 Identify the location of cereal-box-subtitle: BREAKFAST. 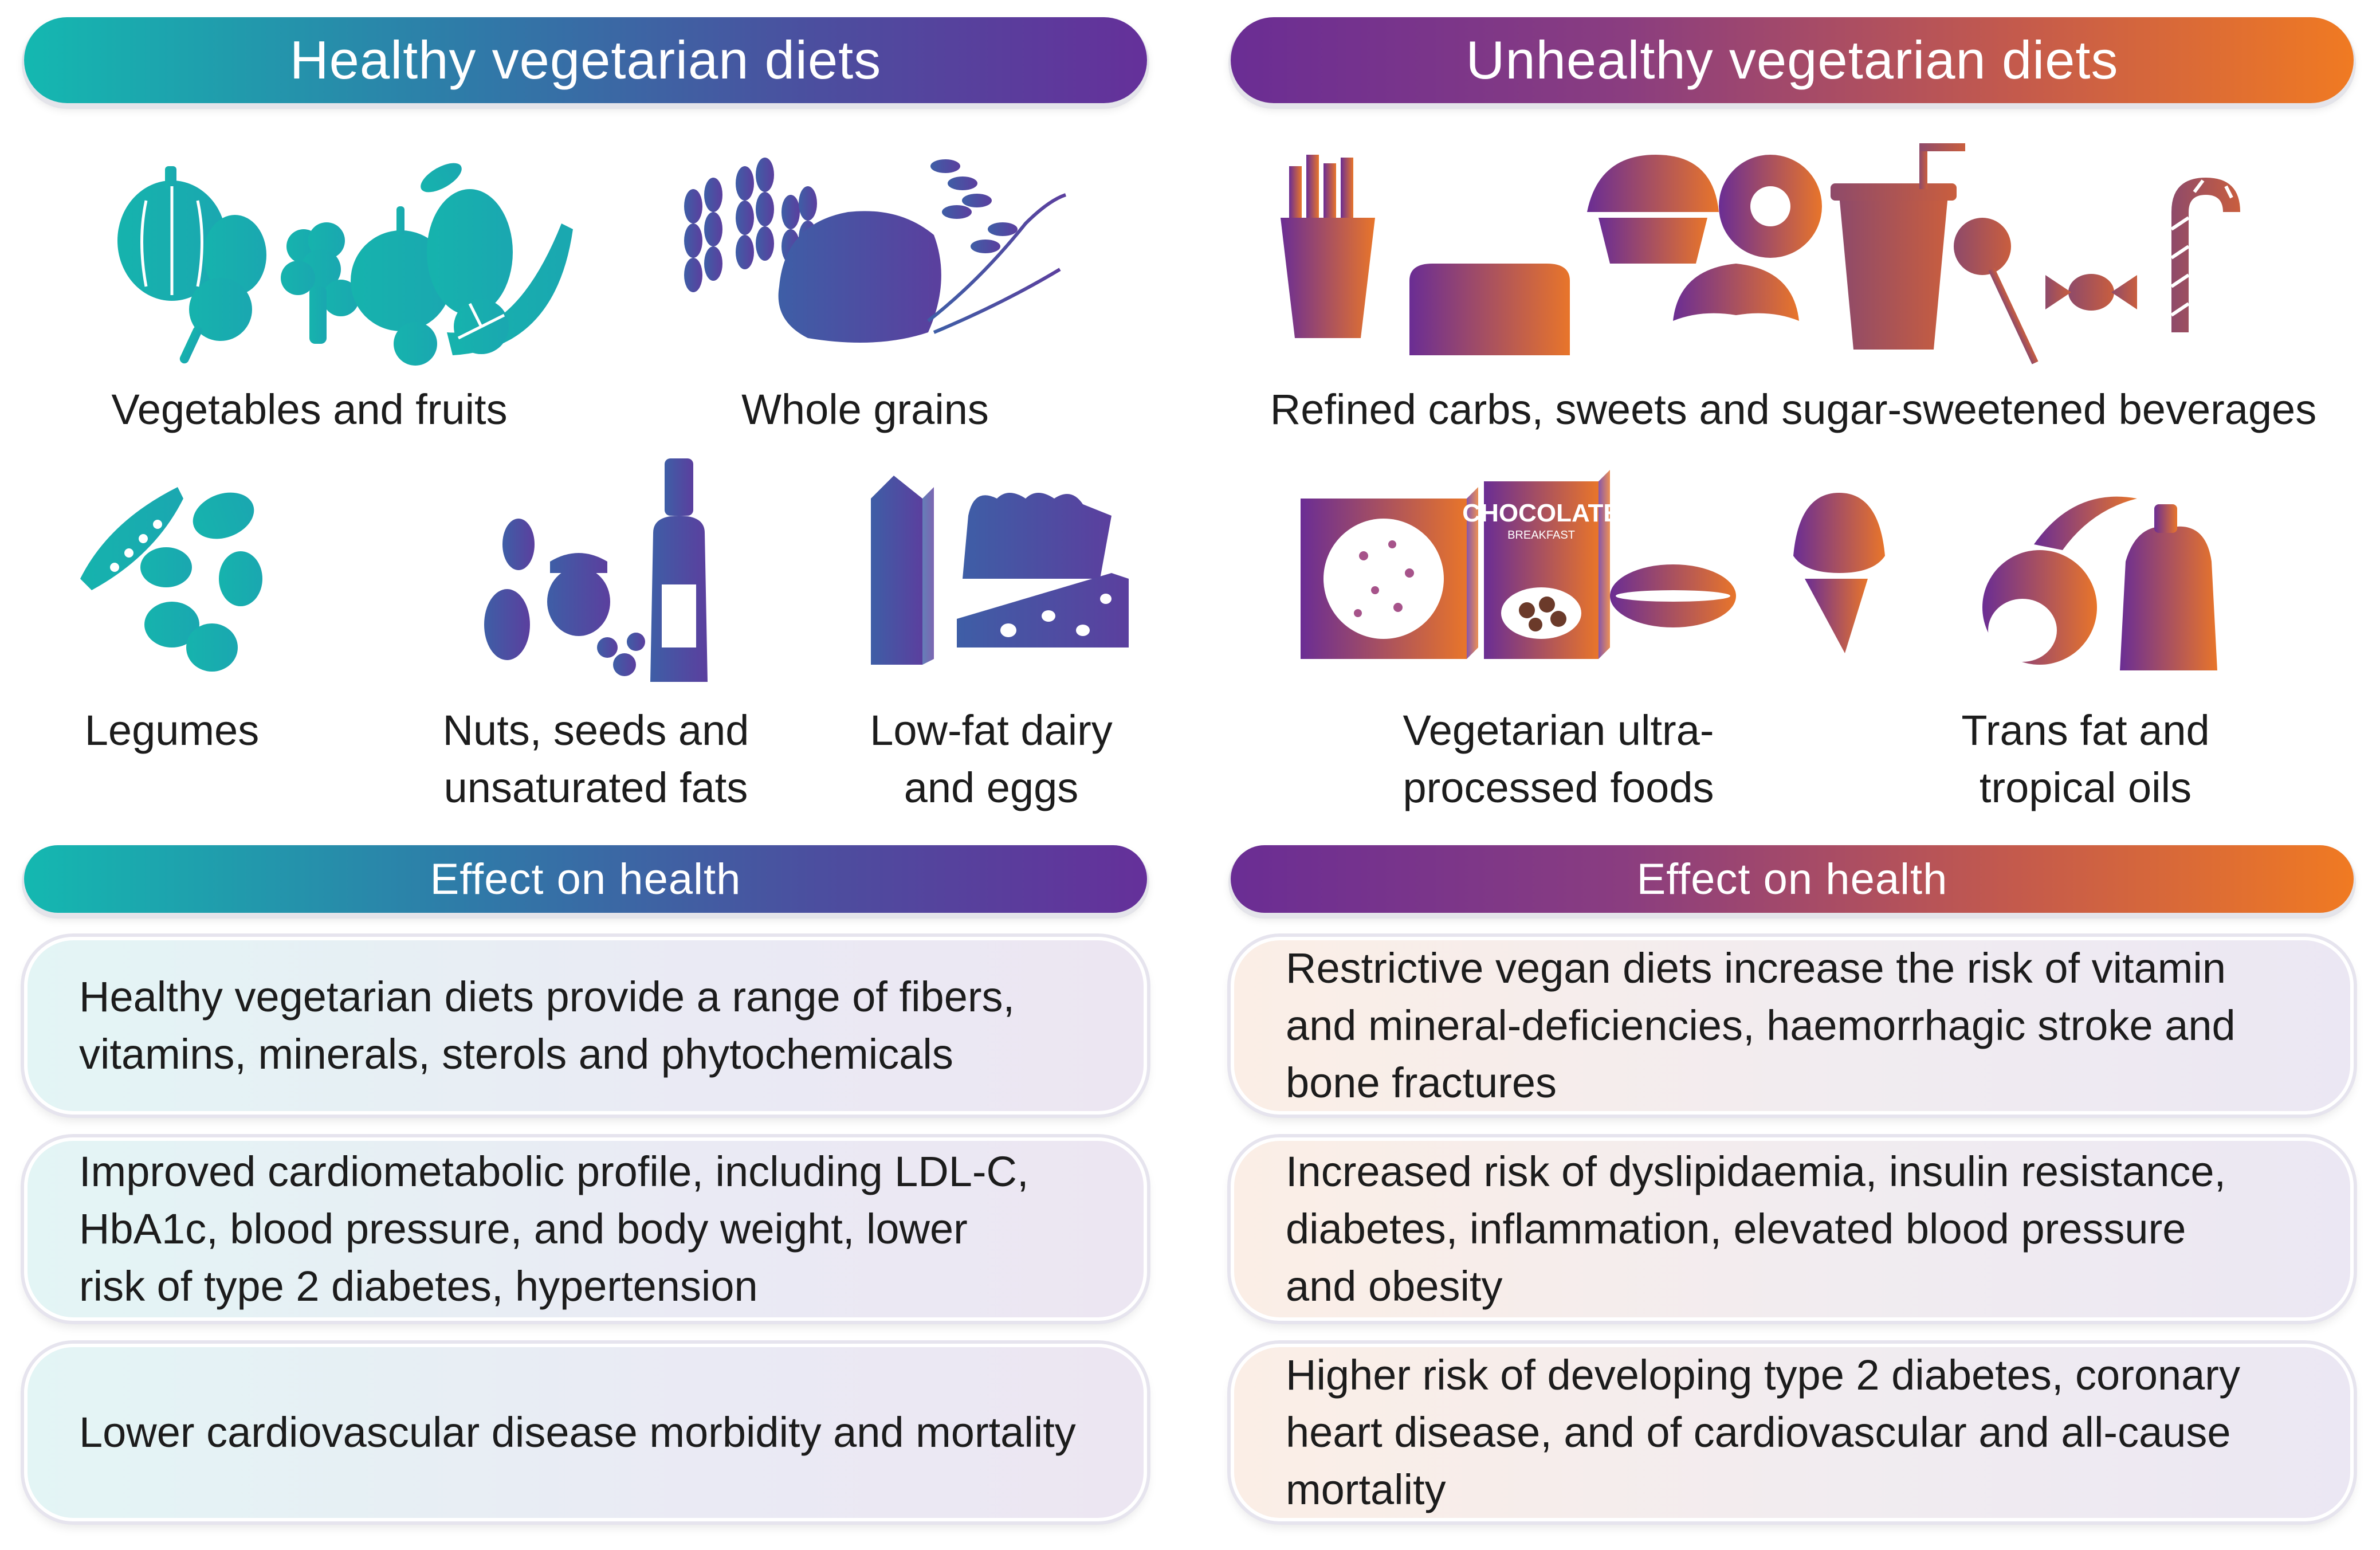
(1541, 535).